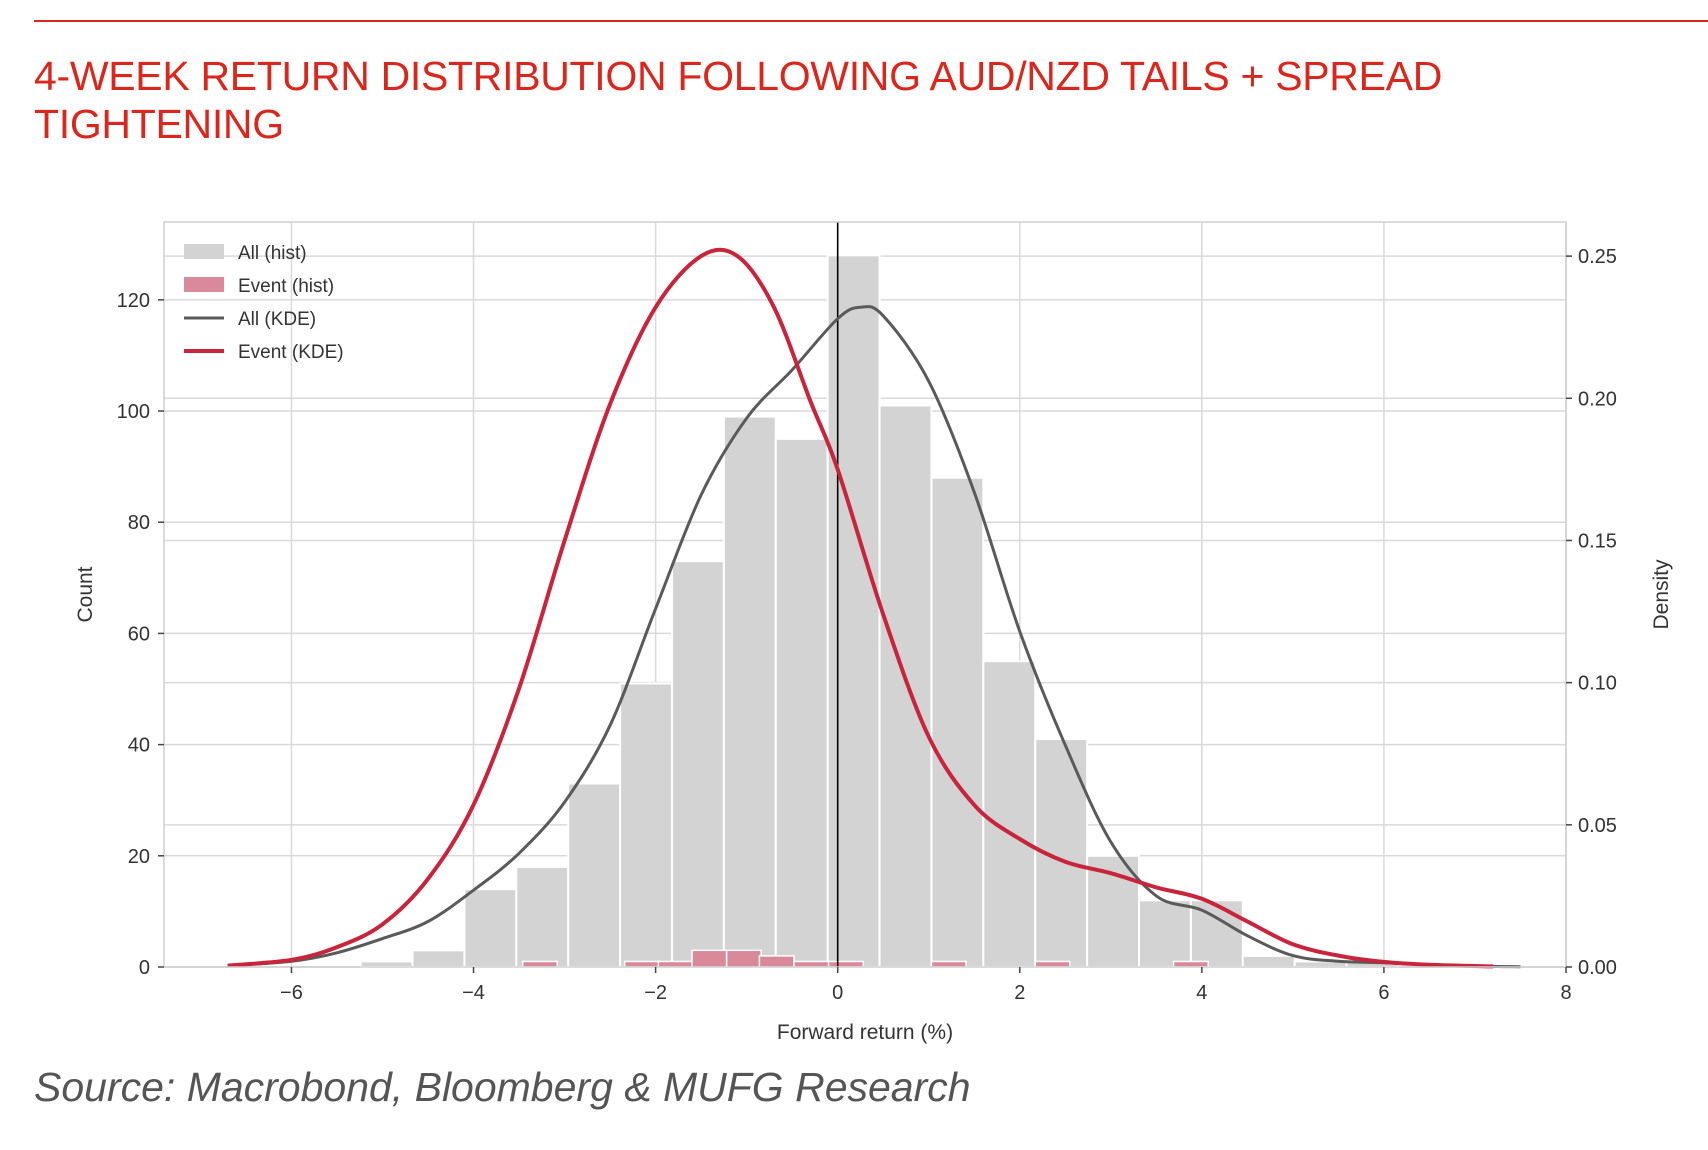 The image size is (1708, 1150). What do you see at coordinates (291, 352) in the screenshot?
I see `legend-label: Event (KDE)` at bounding box center [291, 352].